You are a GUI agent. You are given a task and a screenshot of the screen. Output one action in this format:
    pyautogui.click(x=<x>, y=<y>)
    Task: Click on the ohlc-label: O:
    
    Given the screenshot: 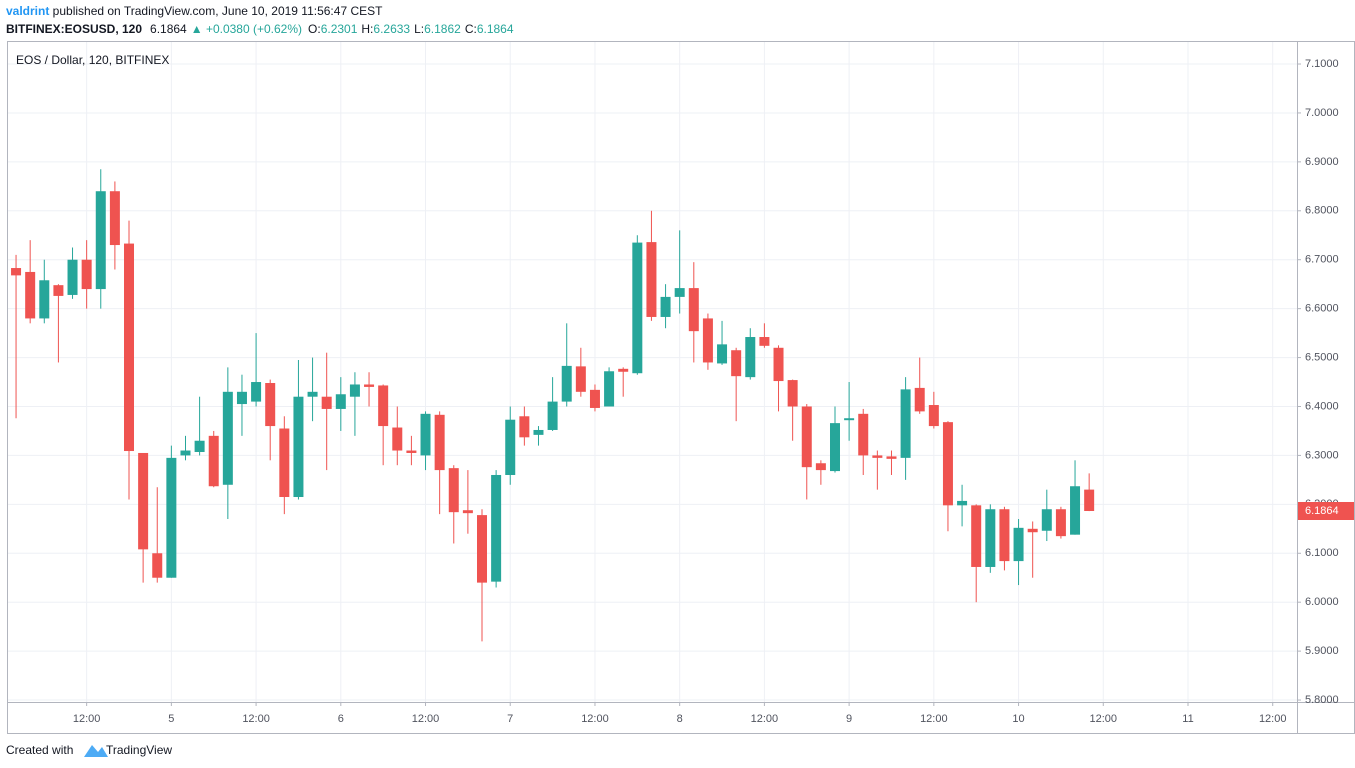 What is the action you would take?
    pyautogui.click(x=314, y=29)
    